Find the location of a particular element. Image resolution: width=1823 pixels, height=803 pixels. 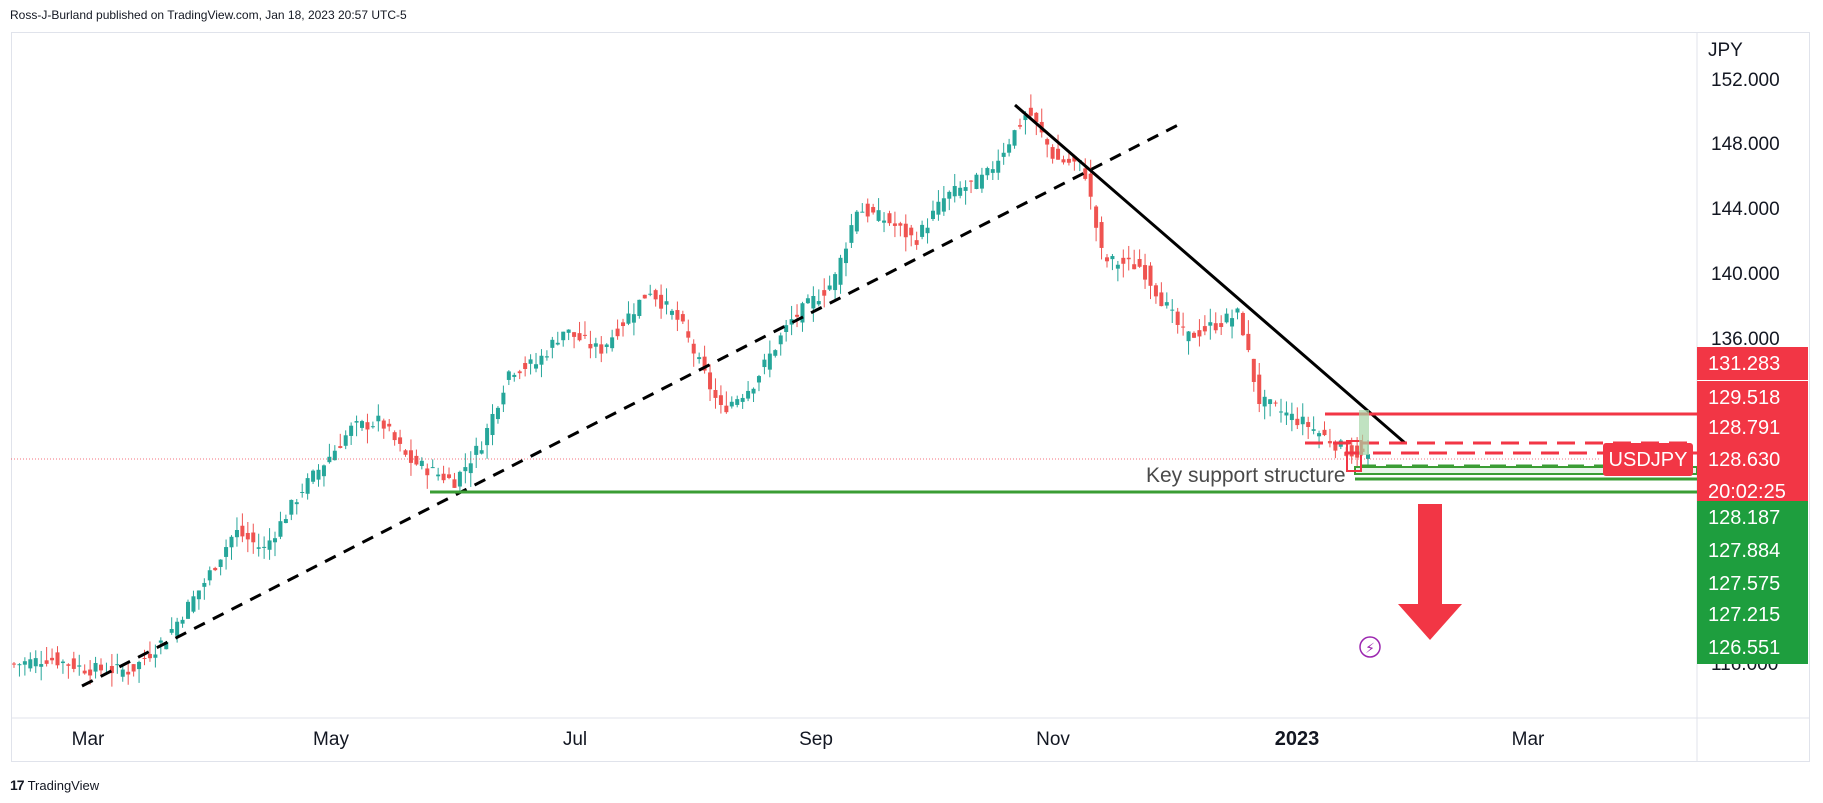

lightning-icon is located at coordinates (1370, 647).